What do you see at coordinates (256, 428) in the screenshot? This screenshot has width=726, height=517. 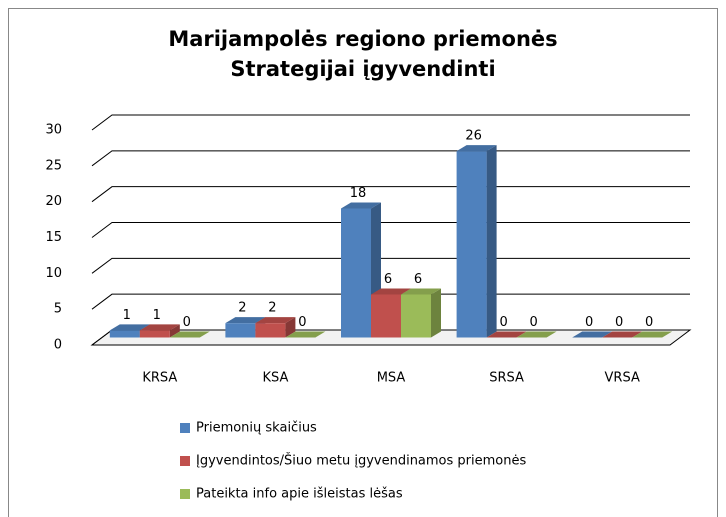 I see `legend-label: Priemonių skaičius` at bounding box center [256, 428].